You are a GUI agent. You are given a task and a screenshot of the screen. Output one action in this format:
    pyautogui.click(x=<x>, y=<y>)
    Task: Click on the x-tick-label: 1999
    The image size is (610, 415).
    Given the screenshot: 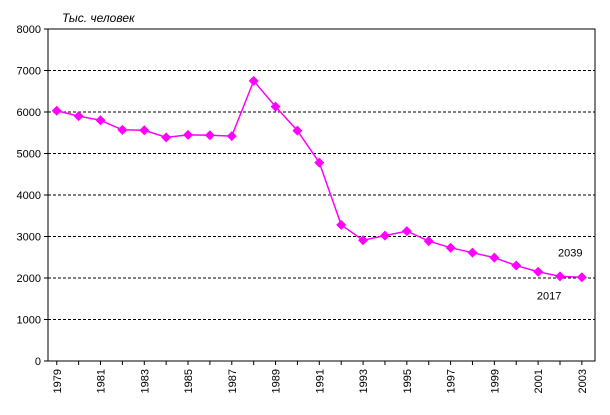 What is the action you would take?
    pyautogui.click(x=495, y=381)
    